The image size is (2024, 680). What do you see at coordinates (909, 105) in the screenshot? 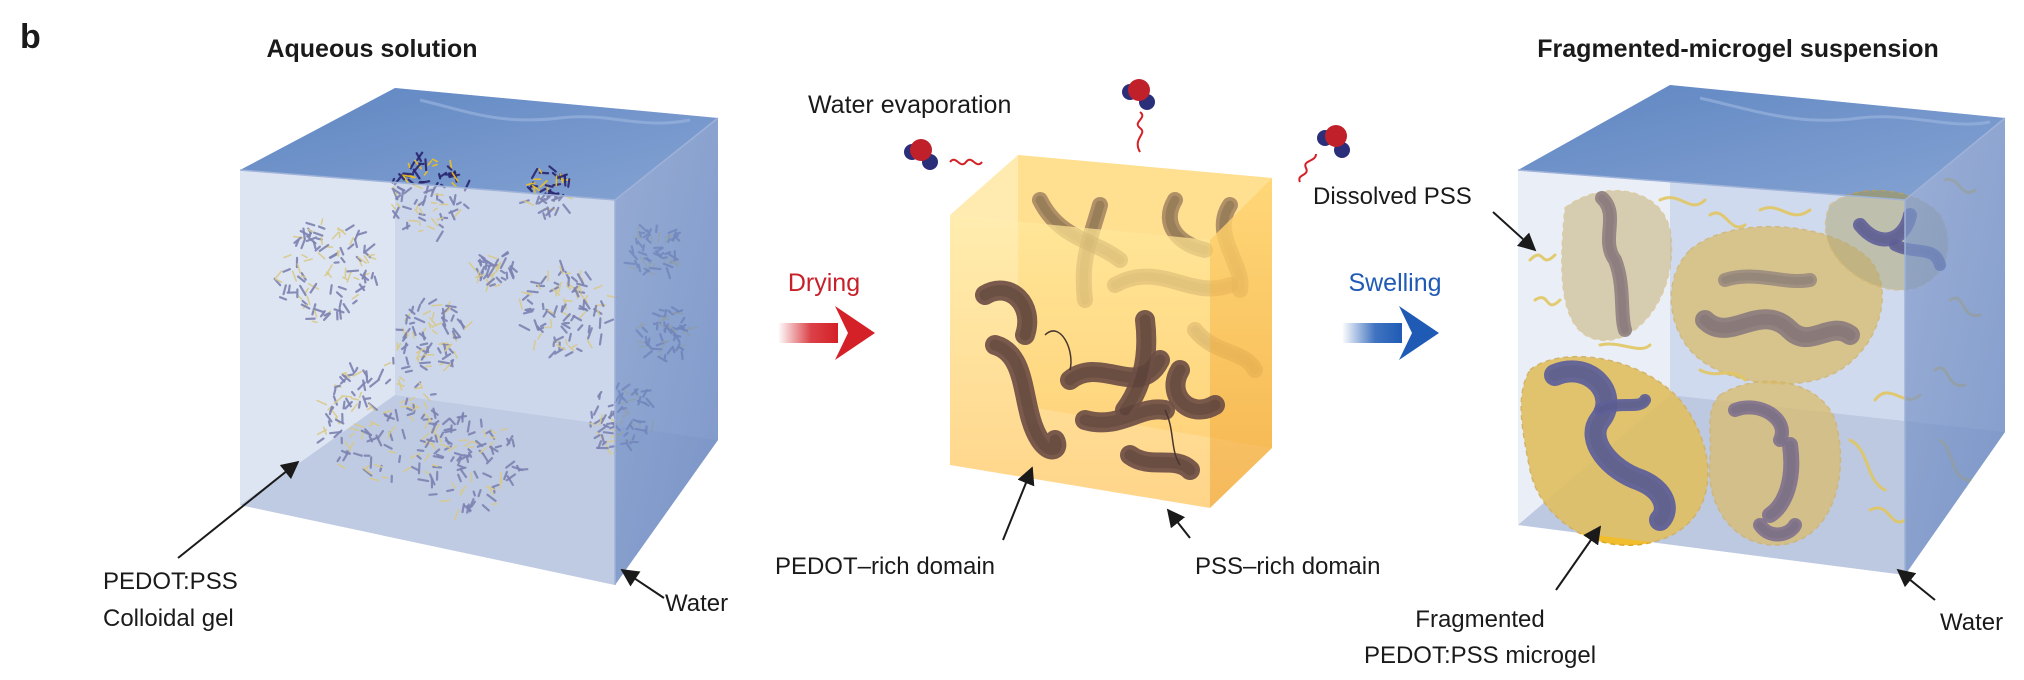
I see `water-evaporation-label: Water evaporation` at bounding box center [909, 105].